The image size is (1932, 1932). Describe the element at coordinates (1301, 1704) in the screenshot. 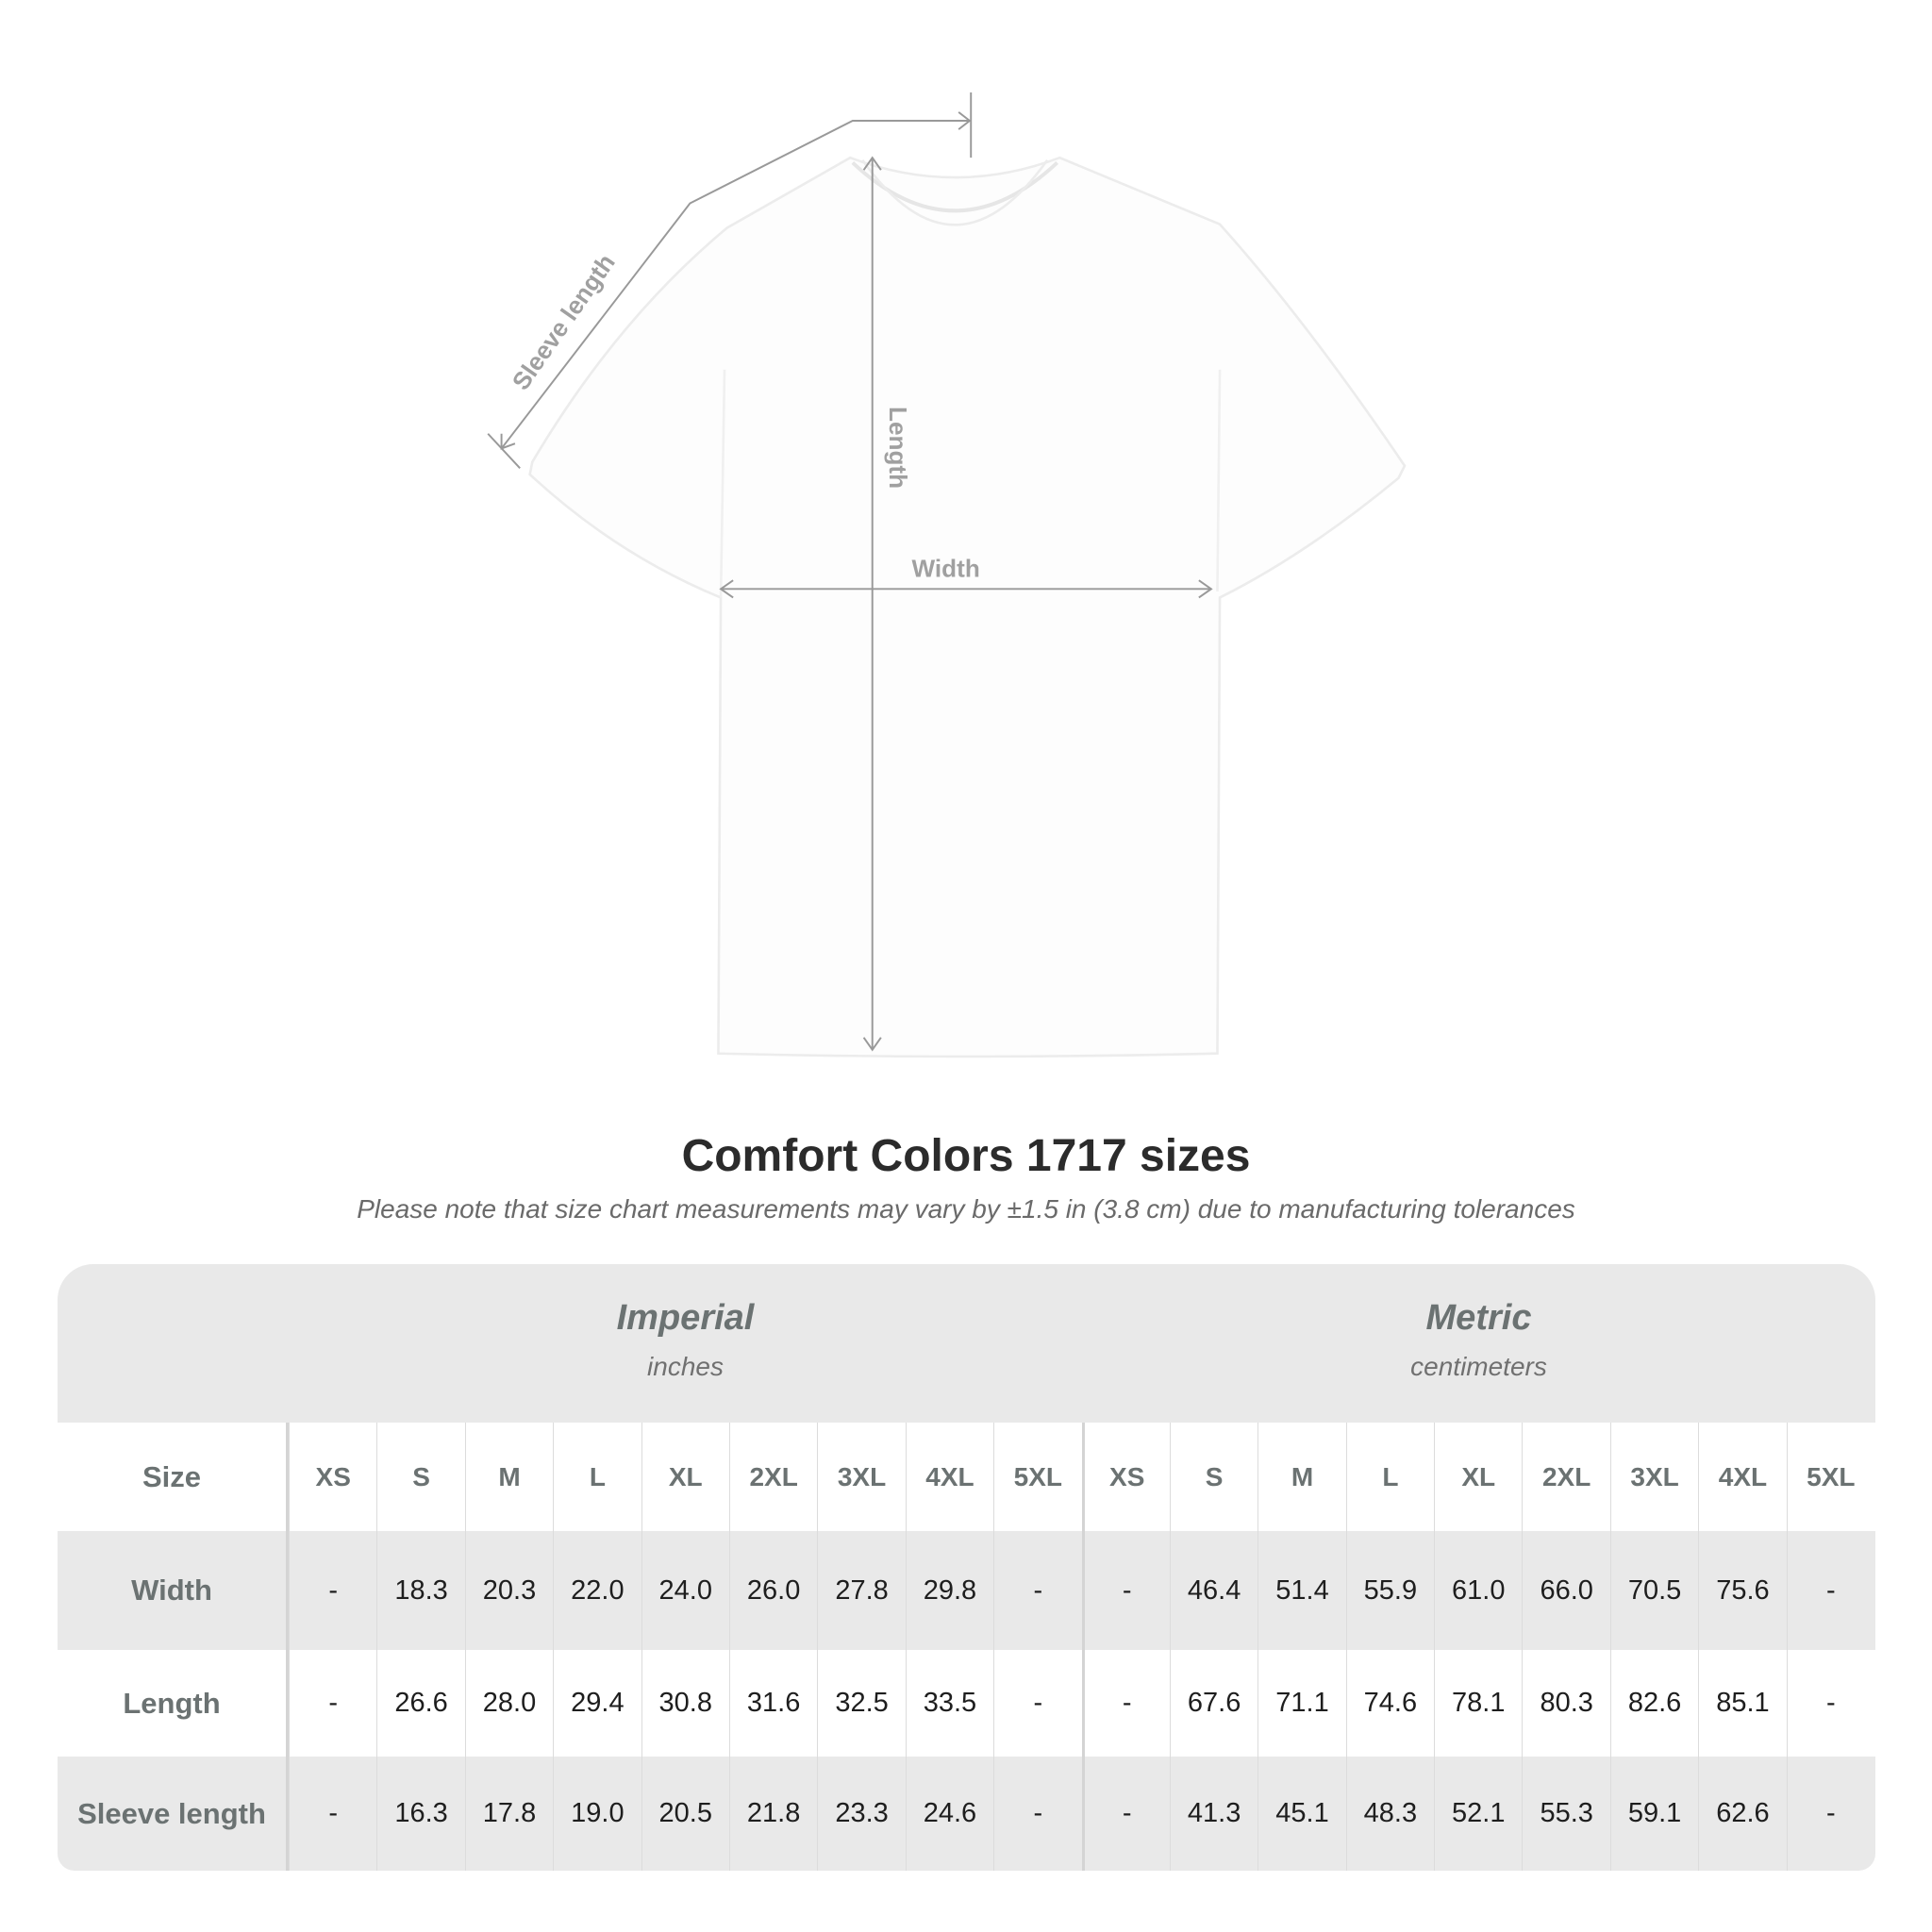

I see `value-cell-metric: 71.1` at that location.